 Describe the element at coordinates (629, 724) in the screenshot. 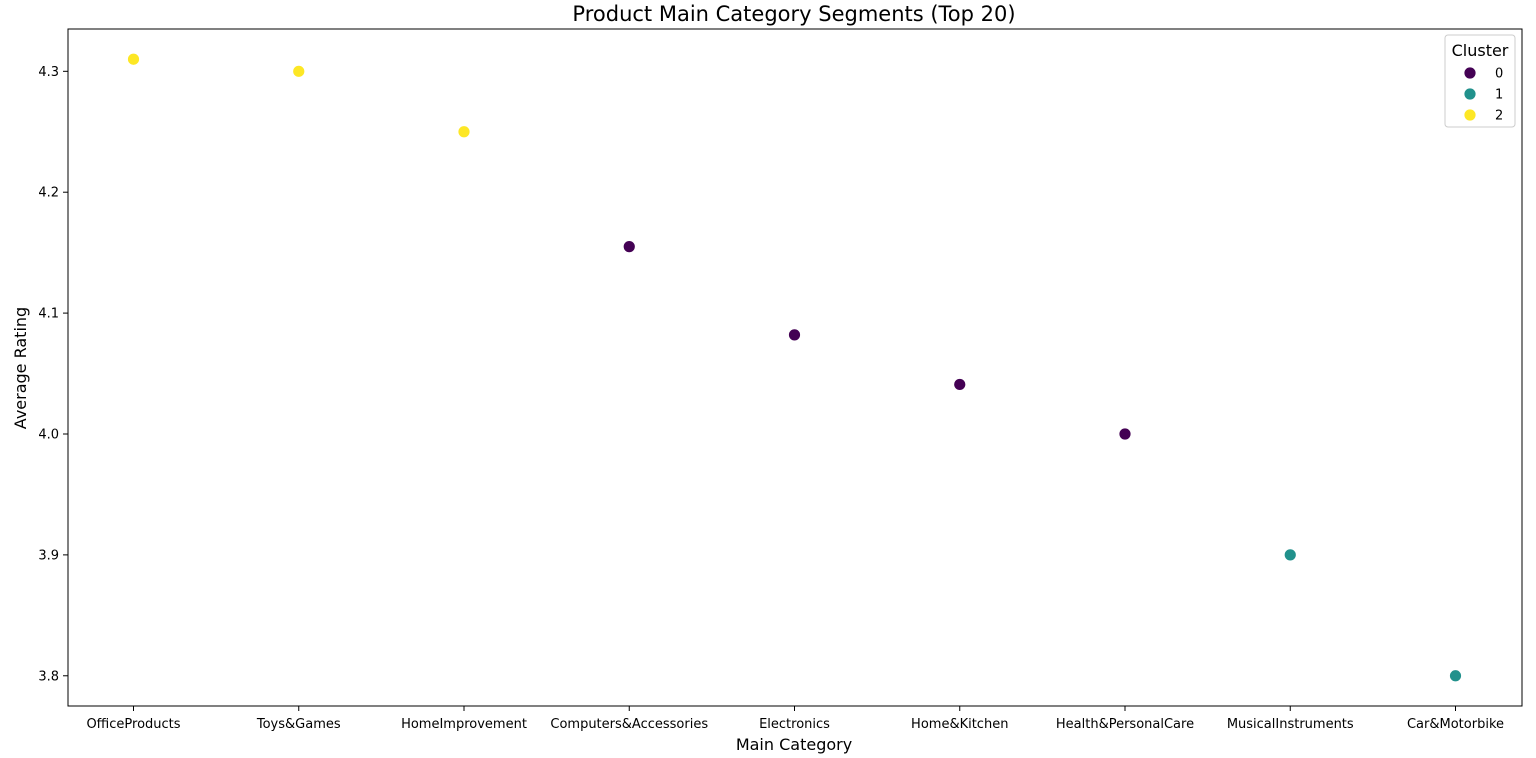

I see `x-tick-label: Computers&Accessories` at that location.